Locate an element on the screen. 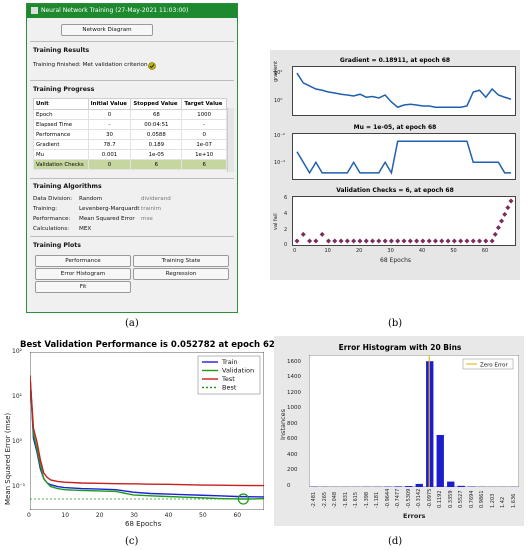  performance-ytick: 10² is located at coordinates (17, 351).